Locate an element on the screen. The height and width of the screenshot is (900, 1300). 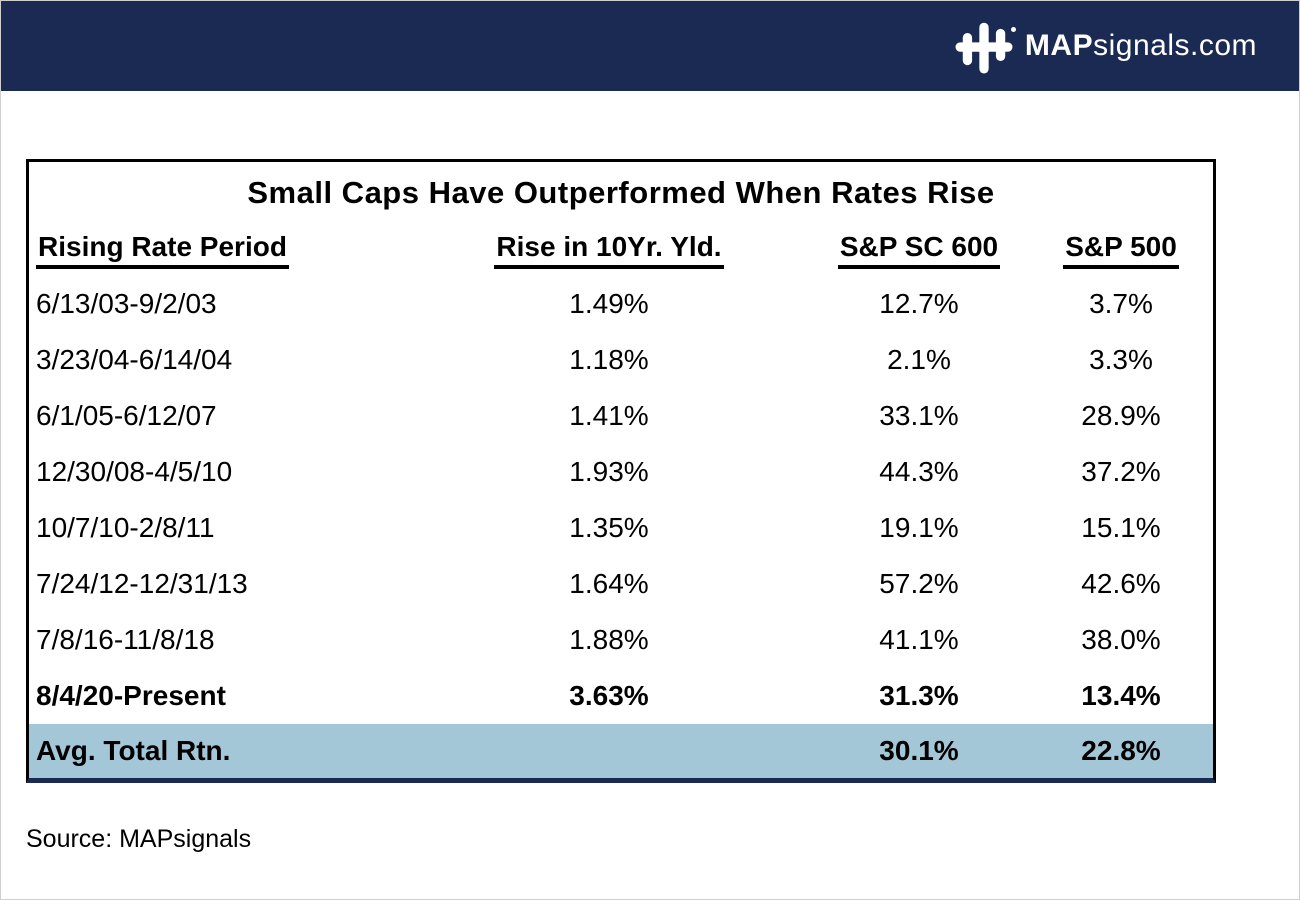
logo-text: MAPsignals.com is located at coordinates (1141, 46).